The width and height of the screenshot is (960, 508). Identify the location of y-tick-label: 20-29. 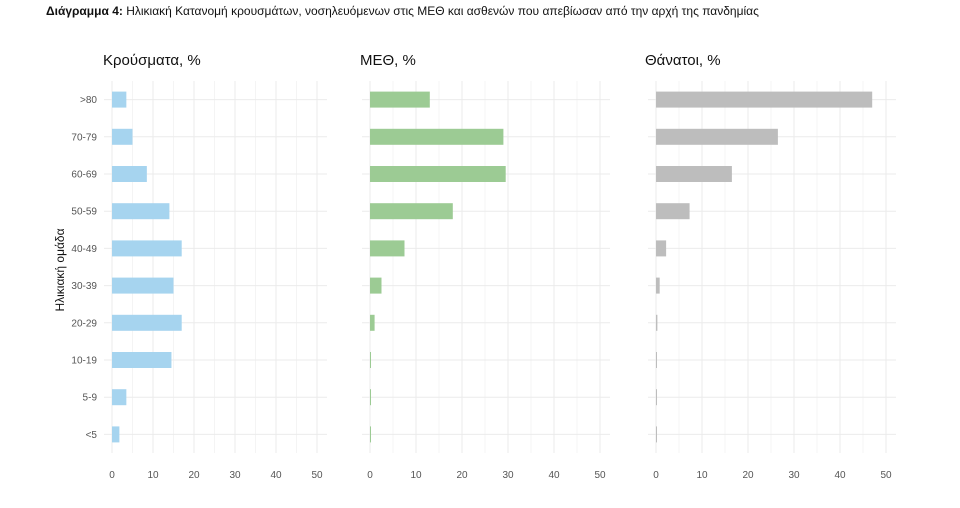
(84, 323).